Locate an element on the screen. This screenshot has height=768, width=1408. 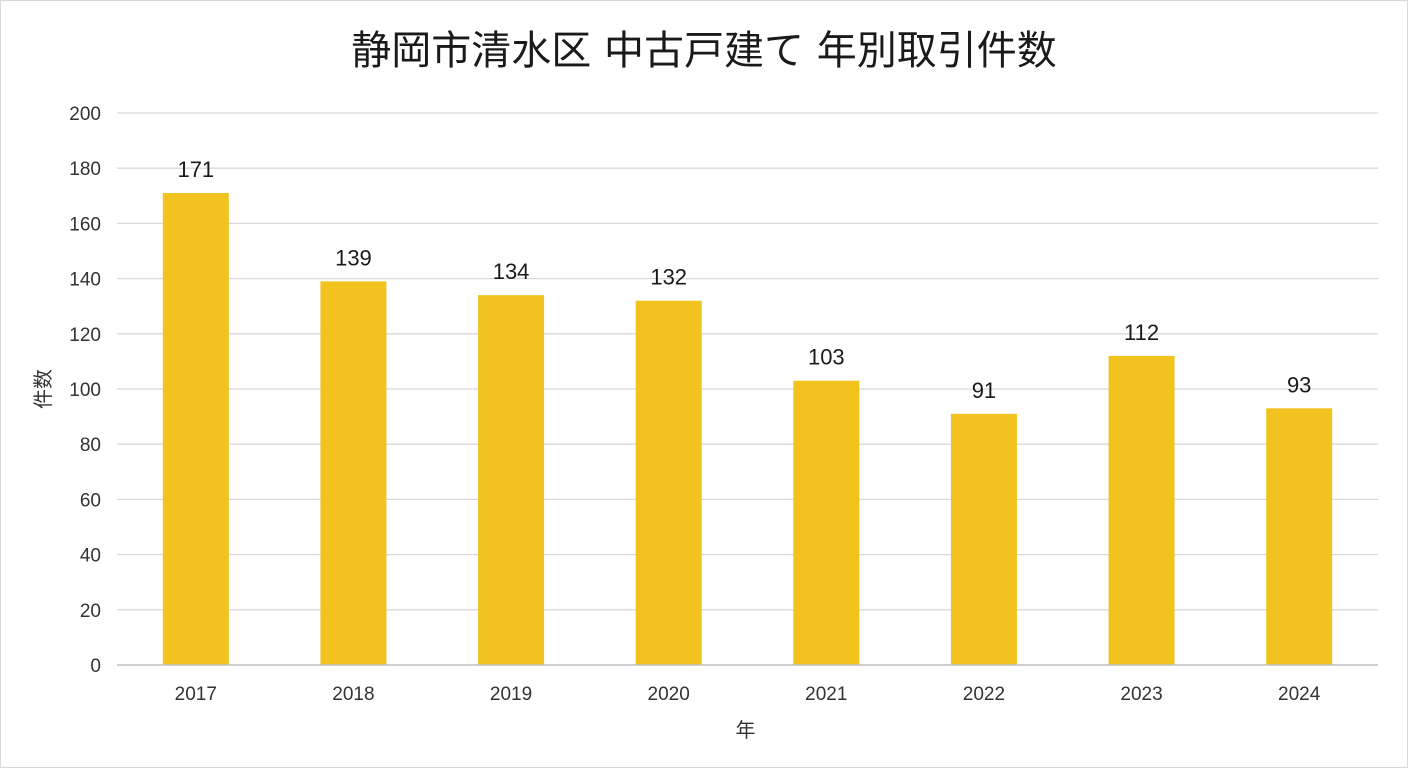
bar-2020 is located at coordinates (668, 482).